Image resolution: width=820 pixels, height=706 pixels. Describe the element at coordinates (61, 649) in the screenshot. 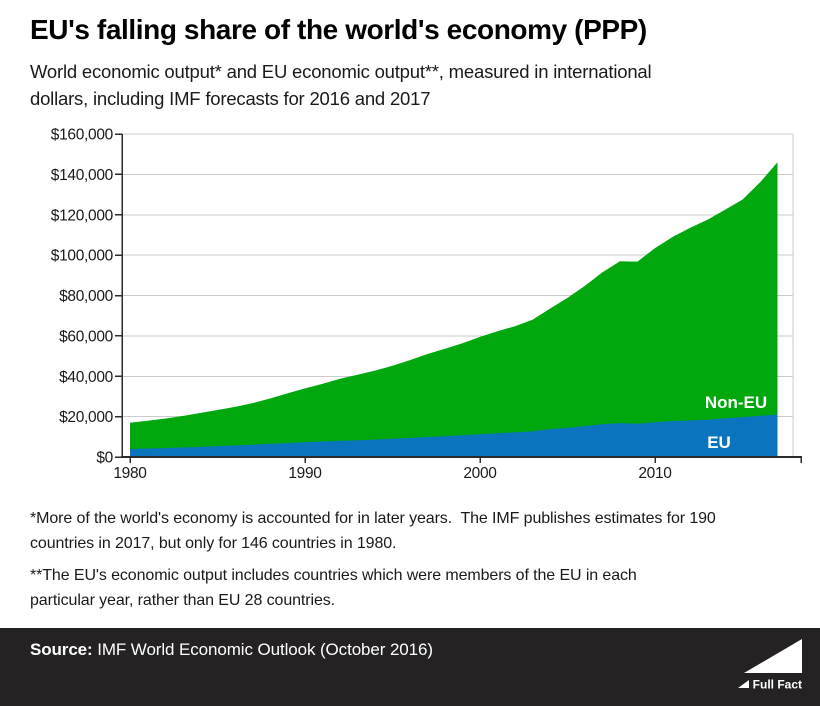

I see `source-label: Source:` at that location.